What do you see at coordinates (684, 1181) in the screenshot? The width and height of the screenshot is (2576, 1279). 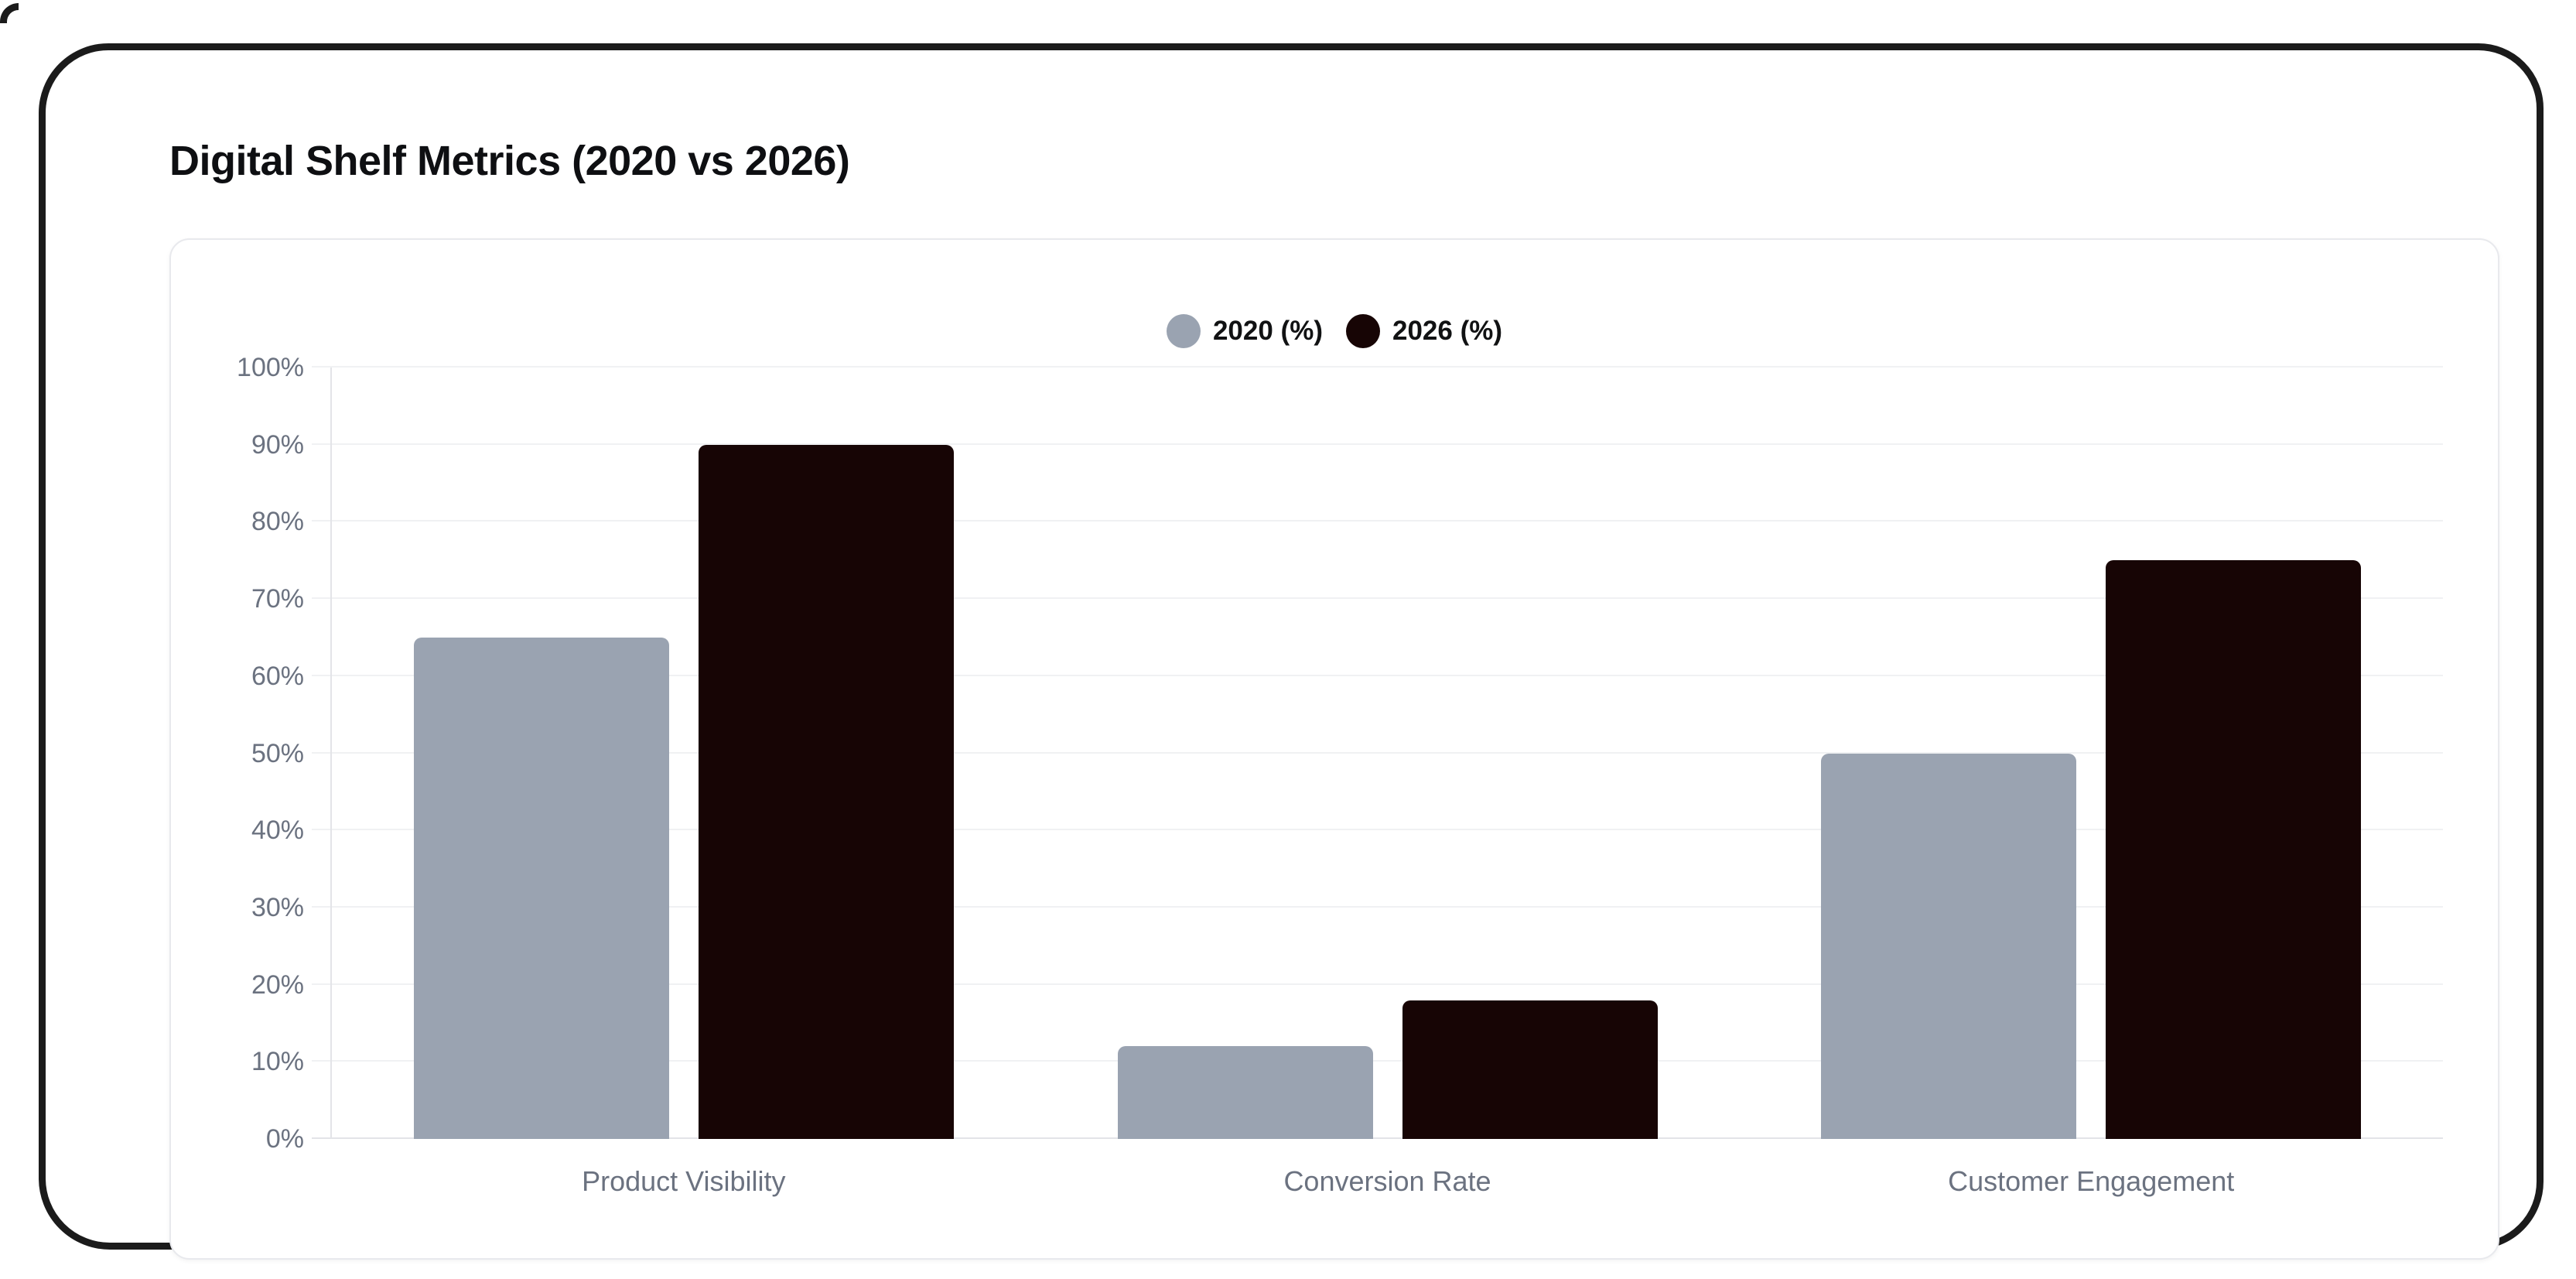 I see `category-label: Product Visibility` at bounding box center [684, 1181].